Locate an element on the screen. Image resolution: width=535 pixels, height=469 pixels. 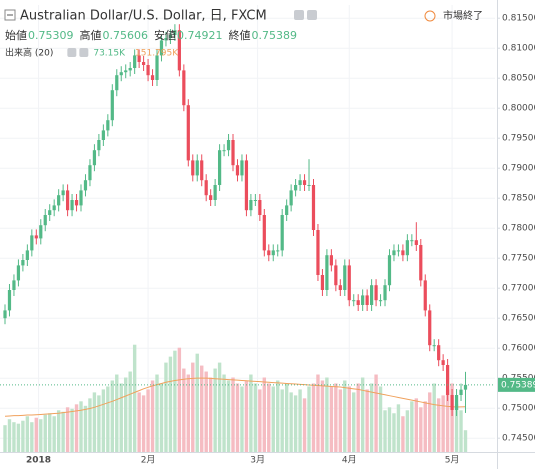
close-button is located at coordinates (312, 15).